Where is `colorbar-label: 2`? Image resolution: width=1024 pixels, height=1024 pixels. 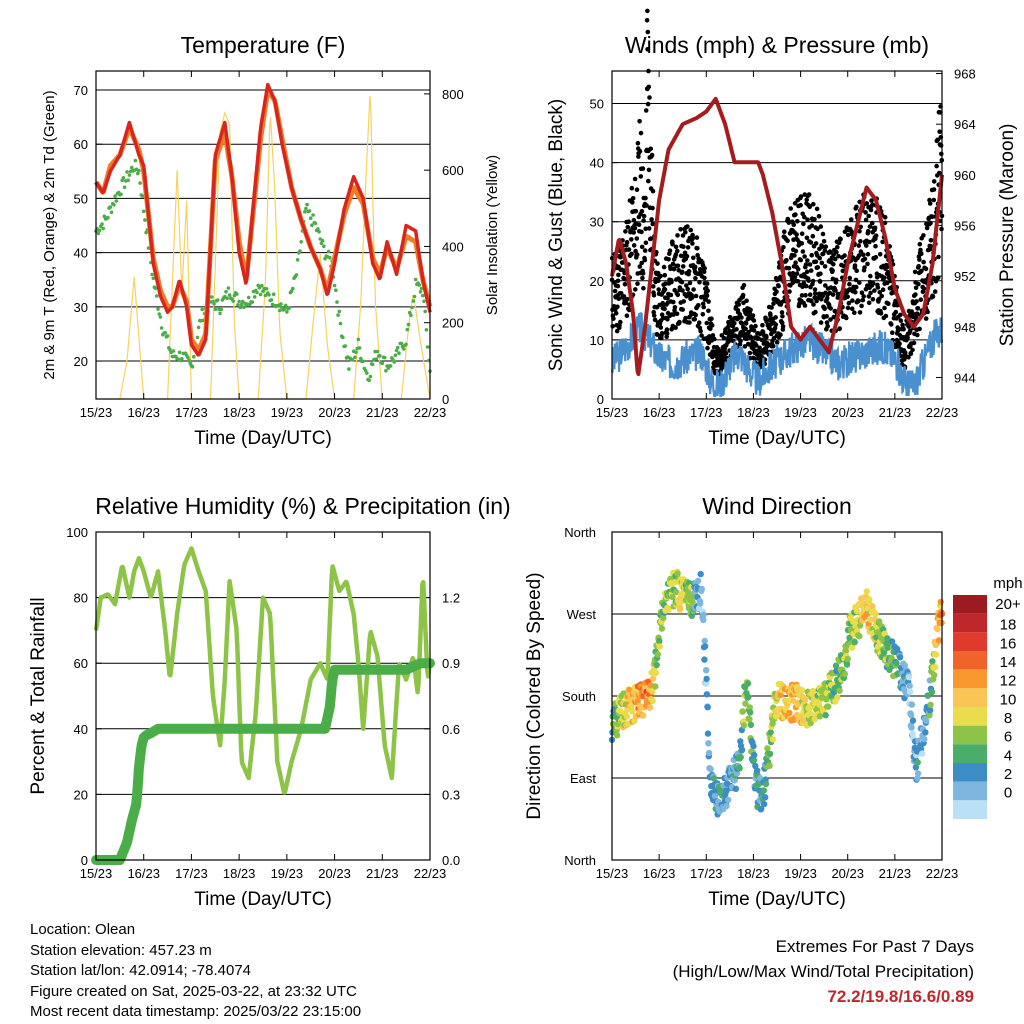 colorbar-label: 2 is located at coordinates (1008, 774).